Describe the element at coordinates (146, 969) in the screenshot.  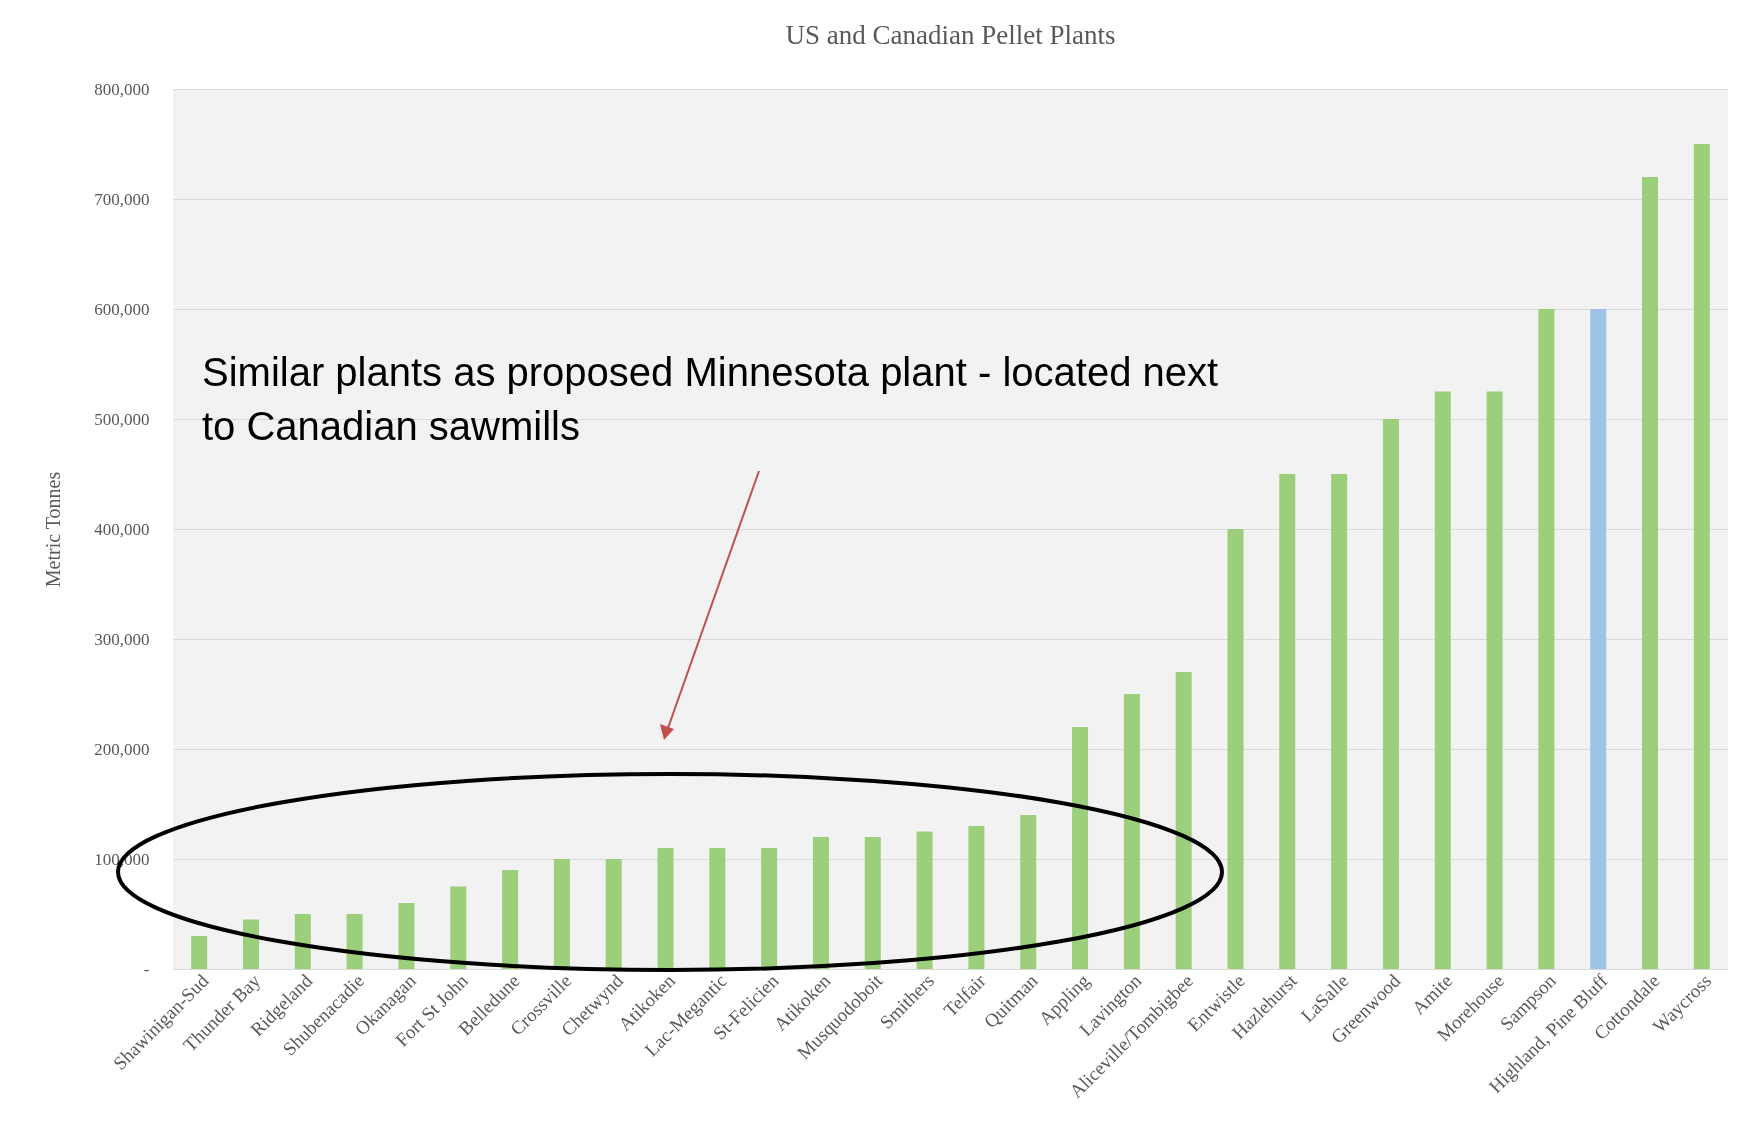
I see `y-tick-label: -` at that location.